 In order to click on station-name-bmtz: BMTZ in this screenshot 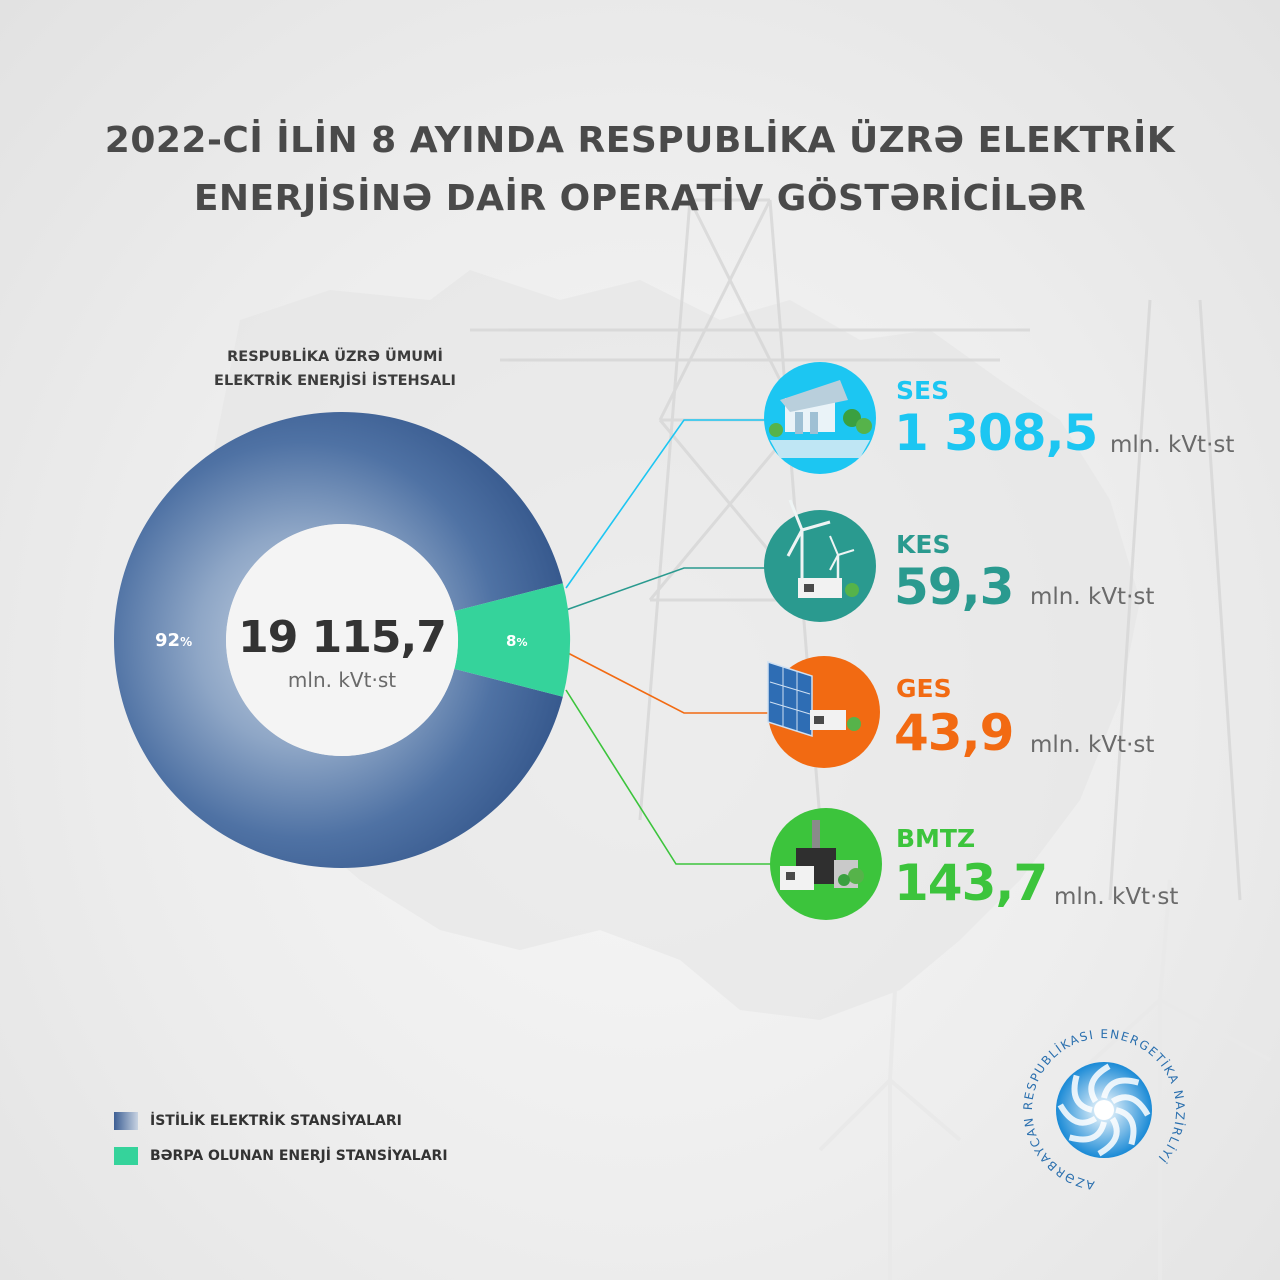, I will do `click(936, 838)`.